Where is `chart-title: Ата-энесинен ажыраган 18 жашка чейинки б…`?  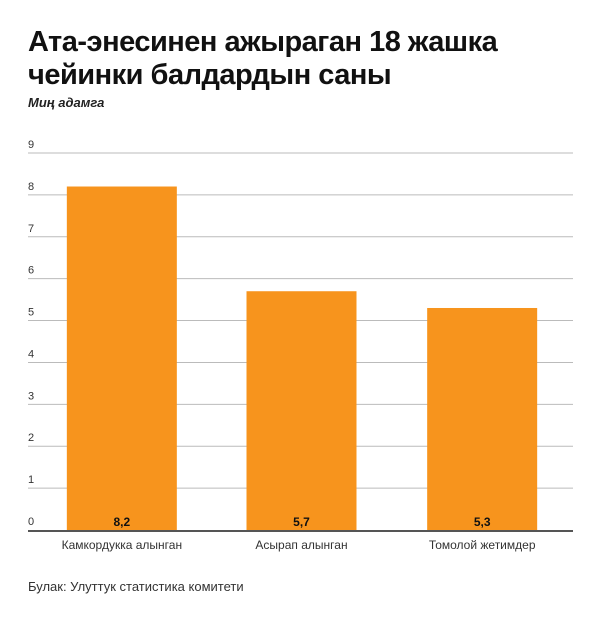 chart-title: Ата-энесинен ажыраган 18 жашка чейинки б… is located at coordinates (263, 58).